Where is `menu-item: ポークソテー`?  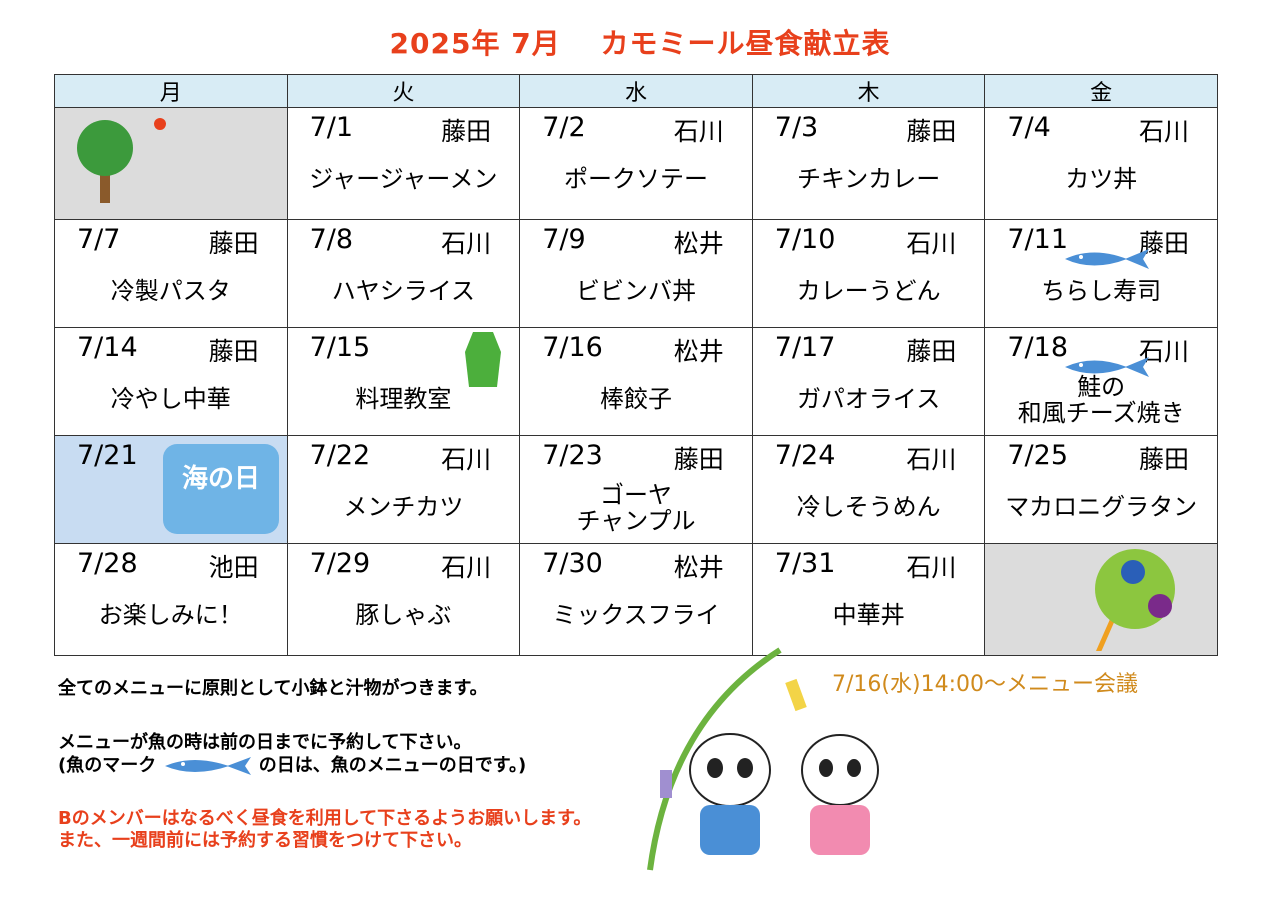 menu-item: ポークソテー is located at coordinates (635, 179).